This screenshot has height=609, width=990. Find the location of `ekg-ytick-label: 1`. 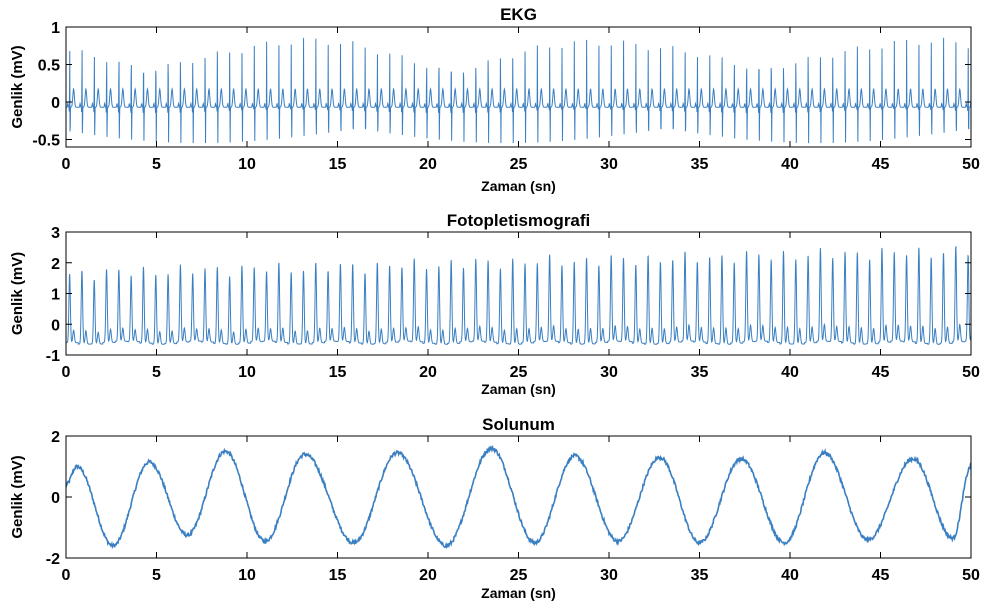

ekg-ytick-label: 1 is located at coordinates (55, 28).